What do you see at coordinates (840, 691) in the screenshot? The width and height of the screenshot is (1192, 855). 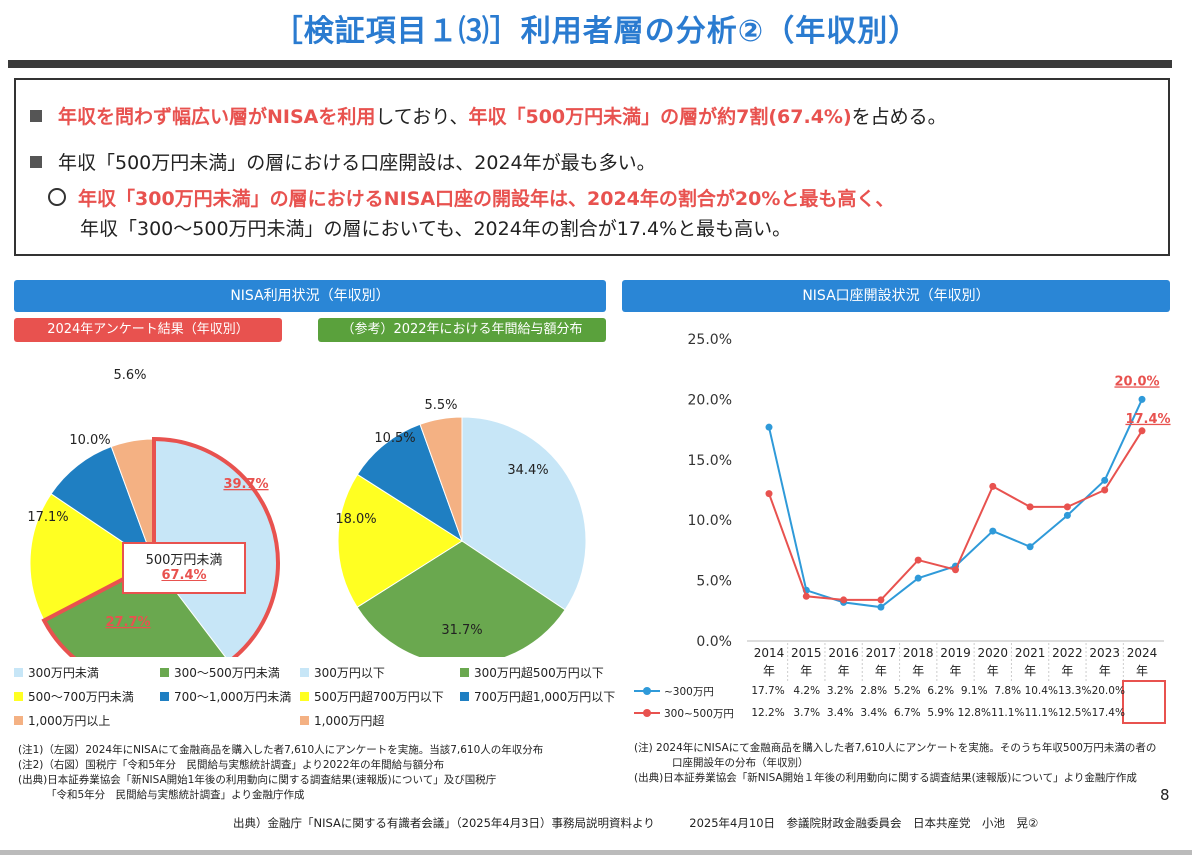 I see `table-cell: 3.2%` at bounding box center [840, 691].